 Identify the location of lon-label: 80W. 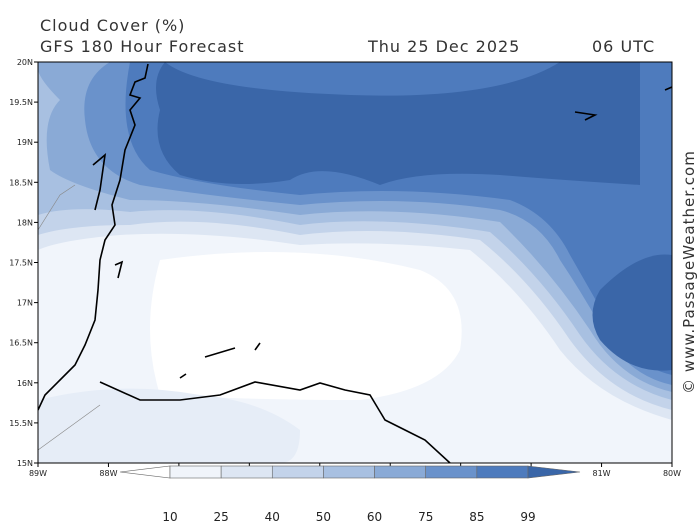
(672, 473).